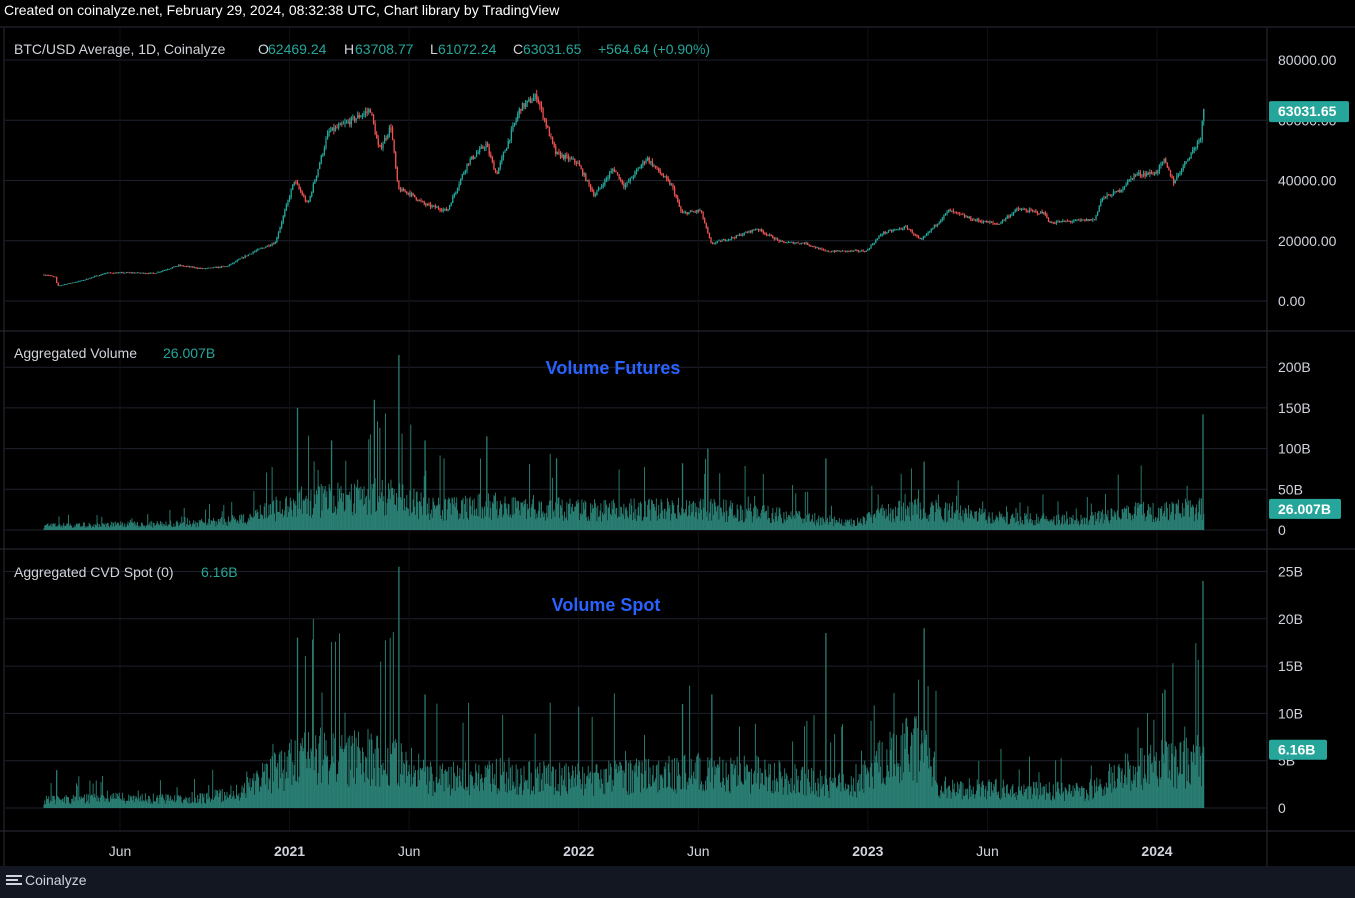 This screenshot has width=1355, height=898. Describe the element at coordinates (46, 880) in the screenshot. I see `coinalyze-logo: Coinalyze` at that location.